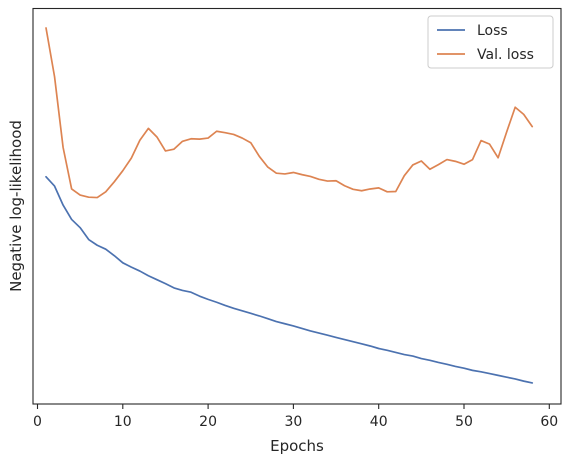  Describe the element at coordinates (208, 422) in the screenshot. I see `x-tick-label: 20` at that location.